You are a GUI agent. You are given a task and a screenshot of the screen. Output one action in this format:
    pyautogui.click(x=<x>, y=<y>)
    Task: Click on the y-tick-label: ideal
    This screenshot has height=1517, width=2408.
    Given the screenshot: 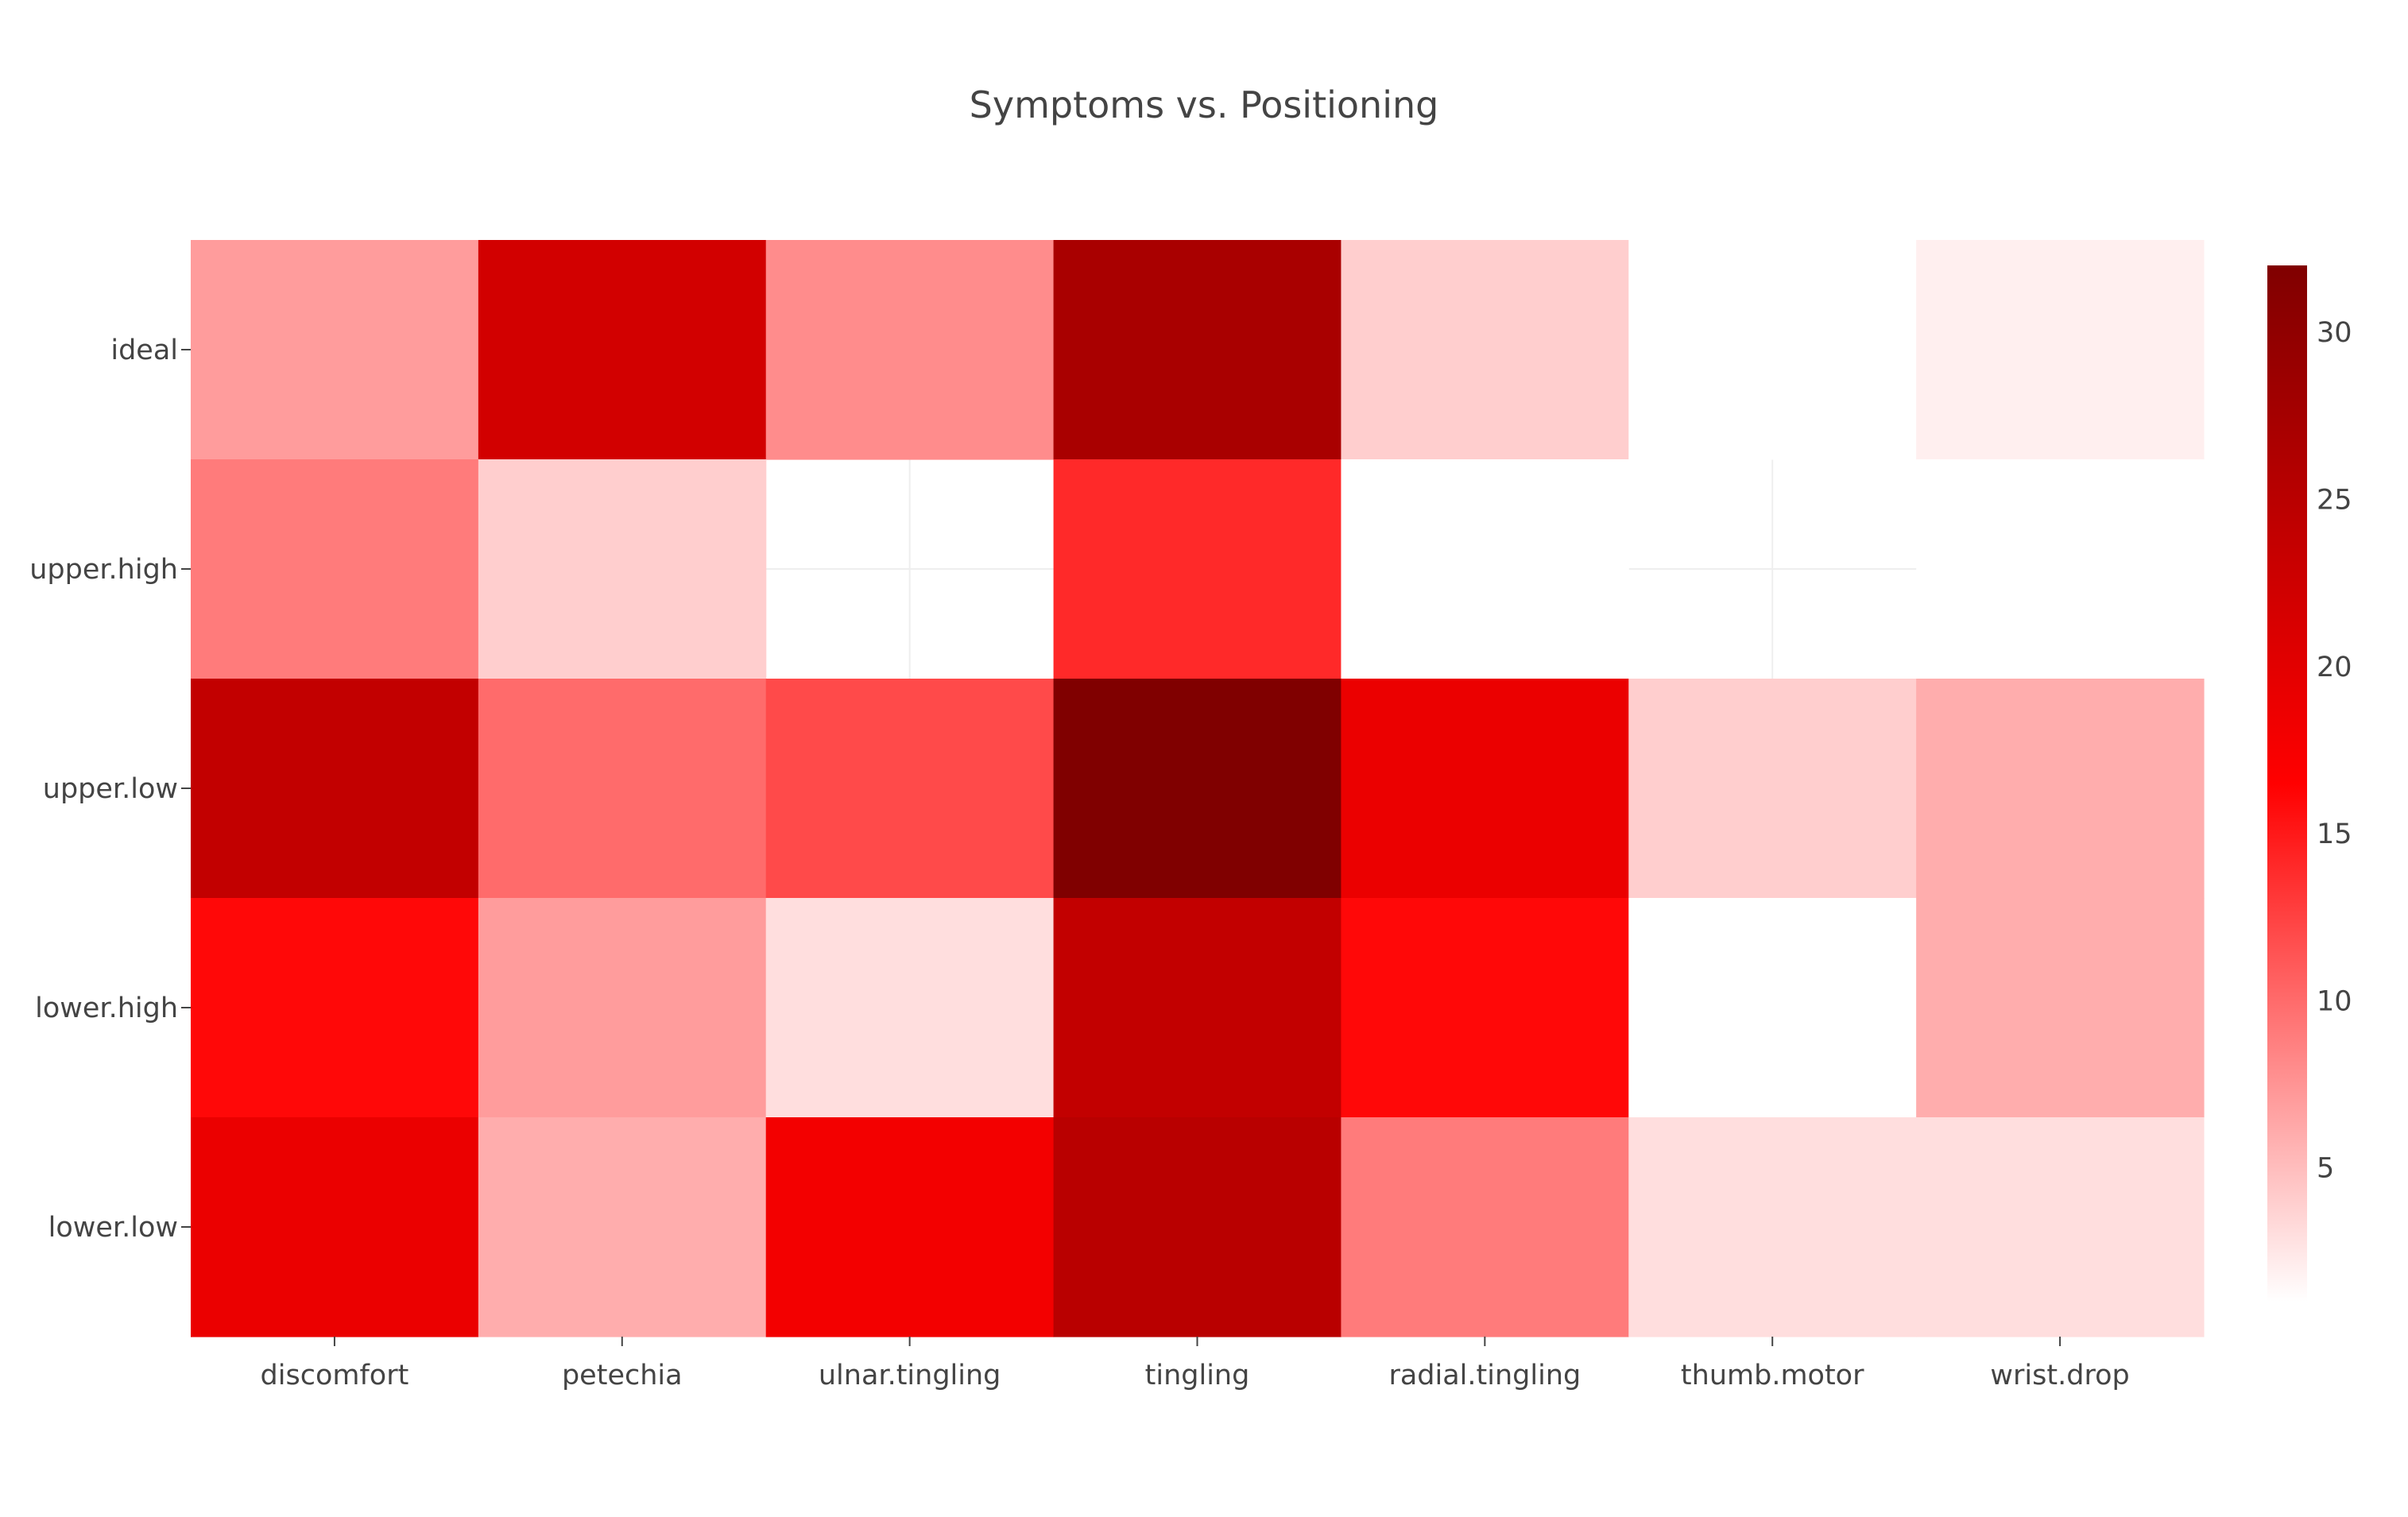 What is the action you would take?
    pyautogui.click(x=144, y=350)
    